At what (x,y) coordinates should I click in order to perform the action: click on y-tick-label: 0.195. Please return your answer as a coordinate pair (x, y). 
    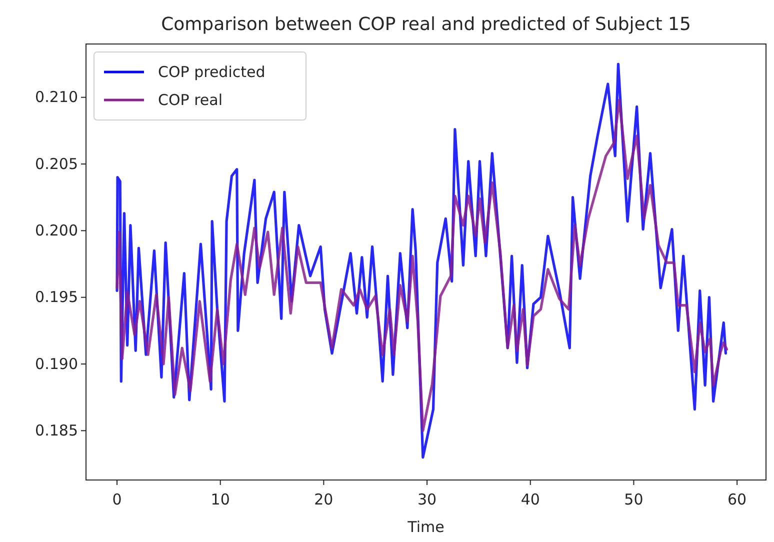
    Looking at the image, I should click on (56, 297).